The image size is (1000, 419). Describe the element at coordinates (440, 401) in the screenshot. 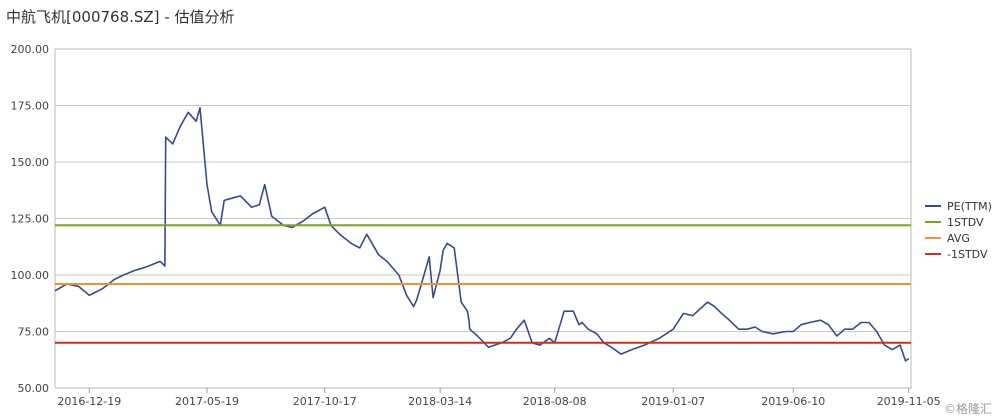

I see `x-tick-label: 2018-03-14` at that location.